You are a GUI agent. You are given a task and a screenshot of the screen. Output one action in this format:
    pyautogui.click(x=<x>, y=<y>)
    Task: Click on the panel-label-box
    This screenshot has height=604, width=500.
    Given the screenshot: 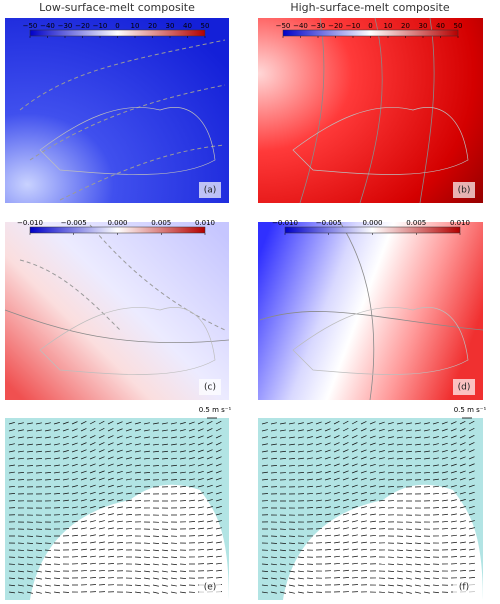 What is the action you would take?
    pyautogui.click(x=464, y=587)
    